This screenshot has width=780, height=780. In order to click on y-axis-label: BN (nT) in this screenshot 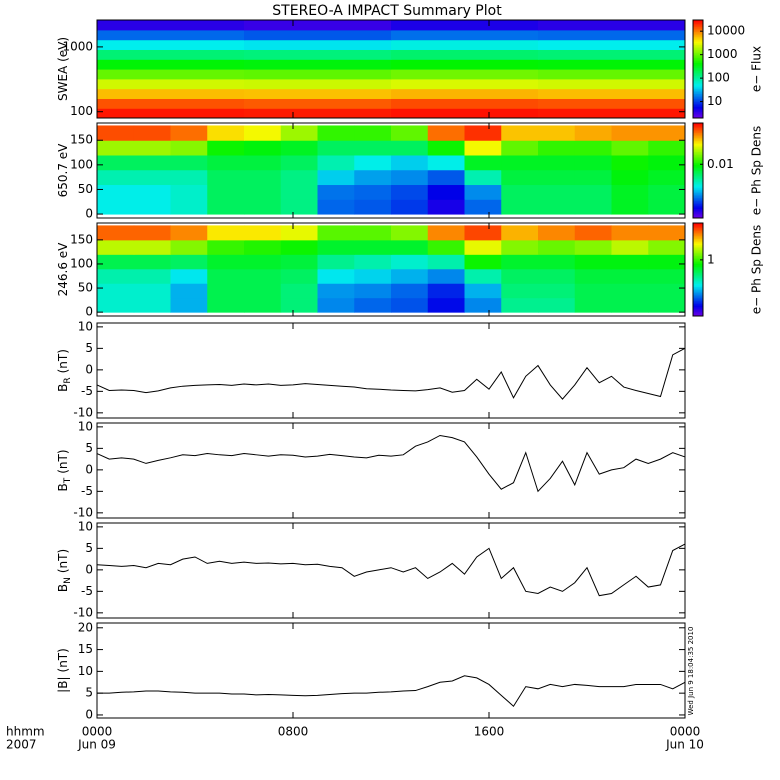, I will do `click(64, 570)`.